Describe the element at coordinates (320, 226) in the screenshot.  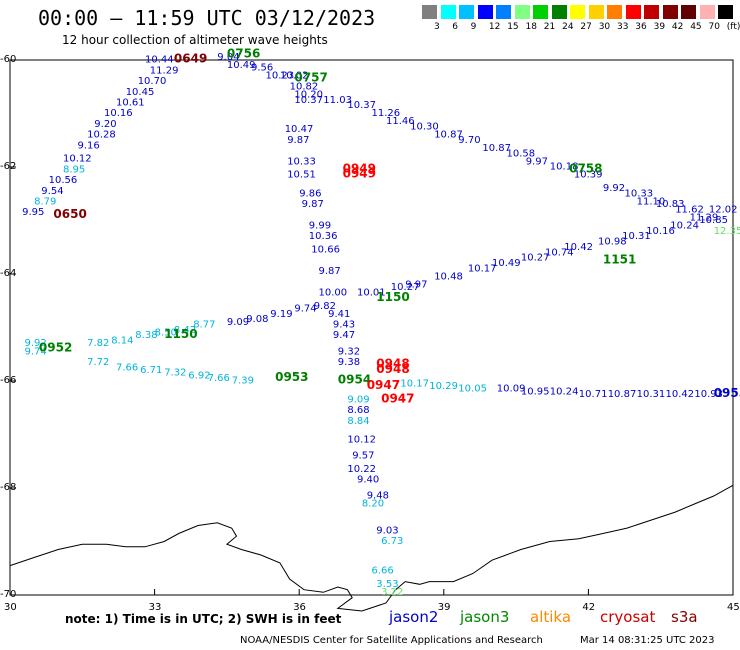
I see `wave-height-label: 9.99` at that location.